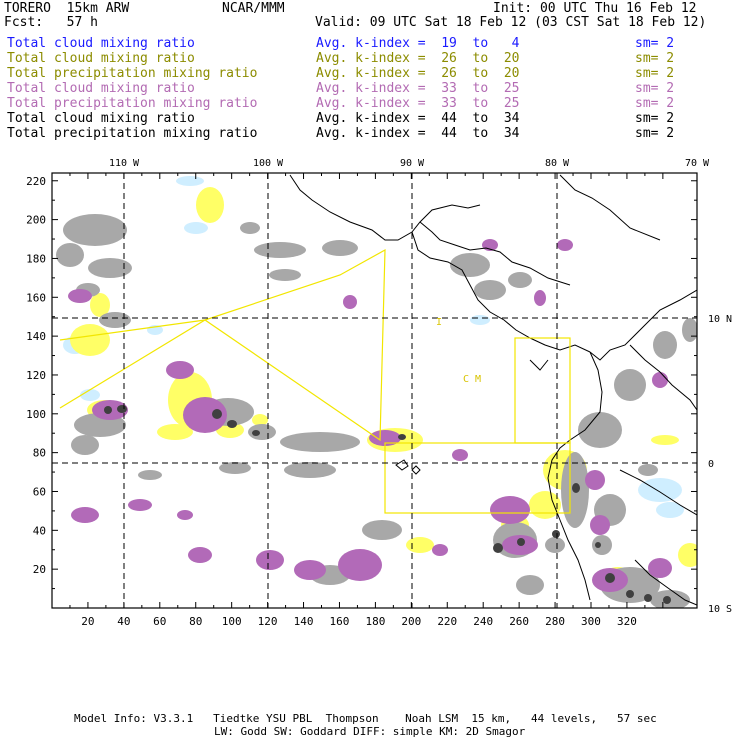  Describe the element at coordinates (159, 621) in the screenshot. I see `x-tick-label: 60` at that location.